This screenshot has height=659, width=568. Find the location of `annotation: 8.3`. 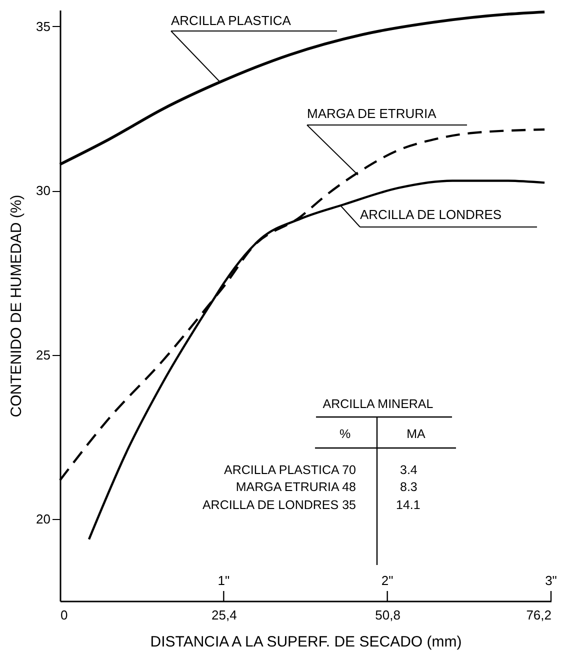

annotation: 8.3 is located at coordinates (409, 487).